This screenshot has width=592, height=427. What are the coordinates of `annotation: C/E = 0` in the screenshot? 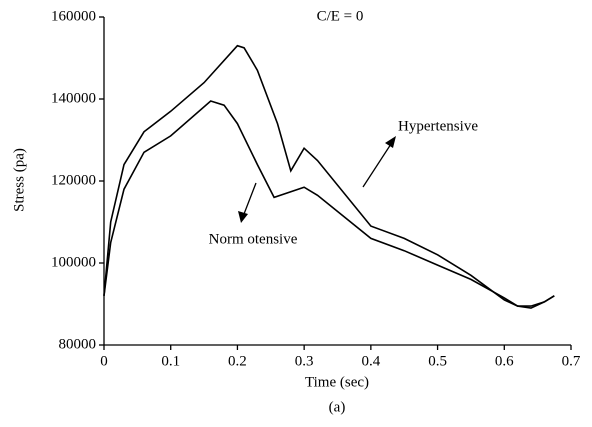 It's located at (340, 16).